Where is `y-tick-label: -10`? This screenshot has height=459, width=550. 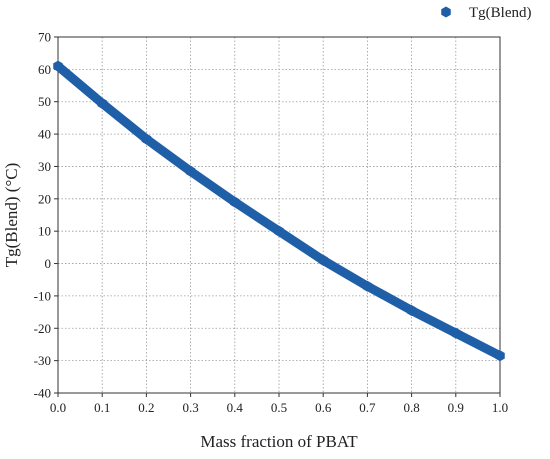
y-tick-label: -10 is located at coordinates (42, 295).